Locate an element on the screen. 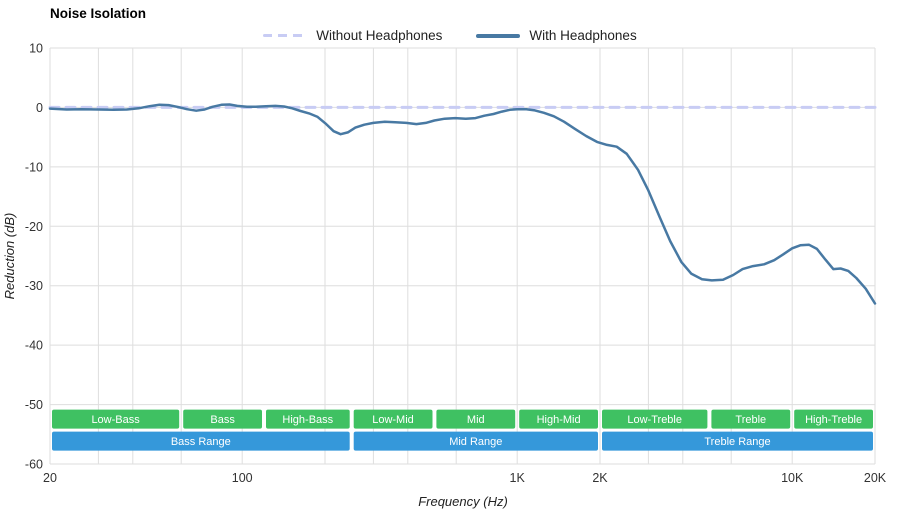  y-axis-label: Reduction (dB) is located at coordinates (9, 256).